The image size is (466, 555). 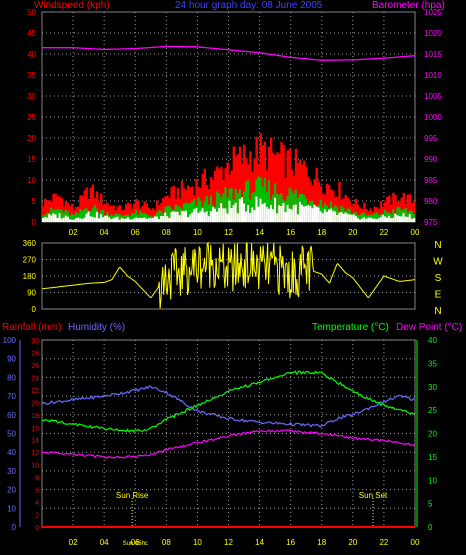 I want to click on temperature-axis-title: Temperature (°C), so click(x=350, y=327).